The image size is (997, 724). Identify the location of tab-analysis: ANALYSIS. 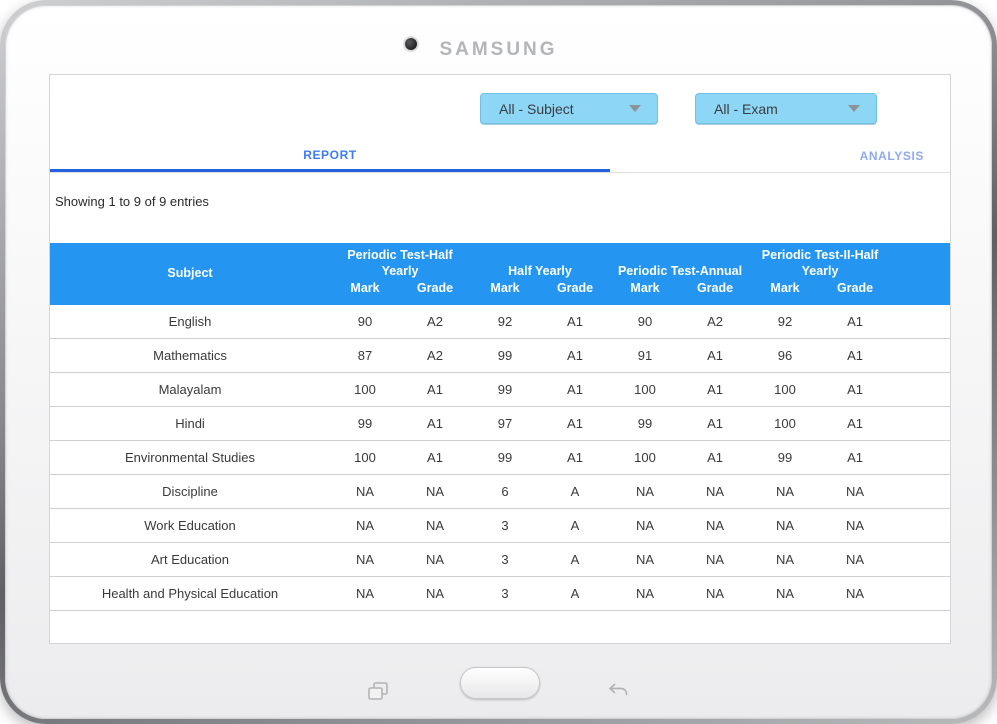
(891, 156).